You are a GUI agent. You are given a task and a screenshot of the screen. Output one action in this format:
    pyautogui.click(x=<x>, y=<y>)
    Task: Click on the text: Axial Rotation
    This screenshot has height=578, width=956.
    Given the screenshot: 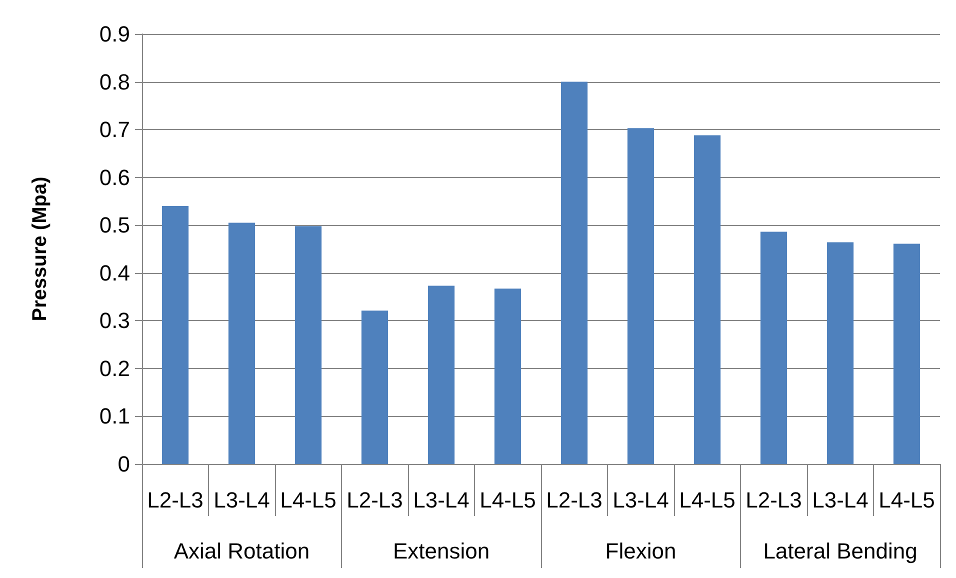 What is the action you would take?
    pyautogui.click(x=242, y=551)
    